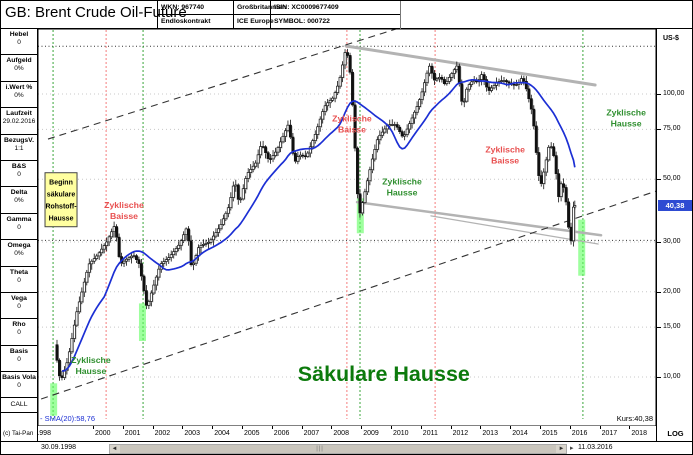  Describe the element at coordinates (595, 447) in the screenshot. I see `range-end-date: 11.03.2016` at that location.